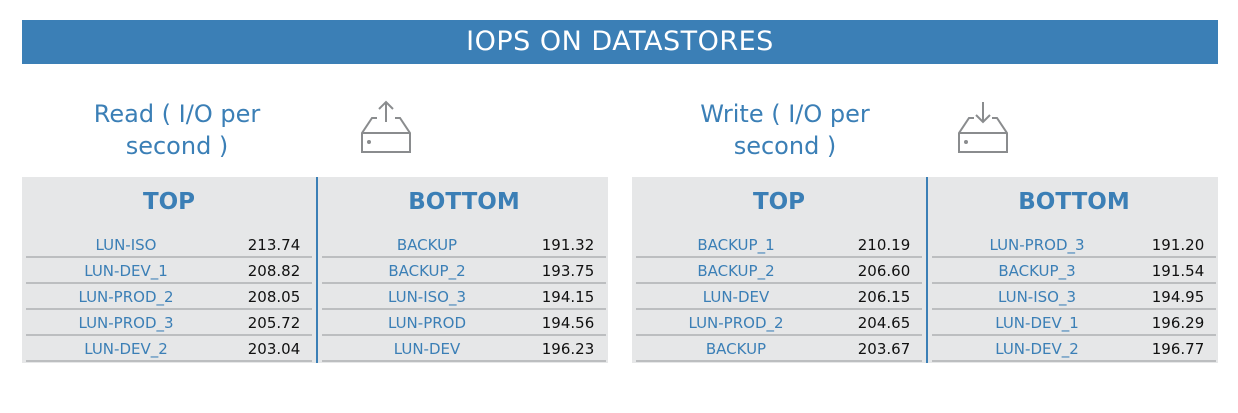 The width and height of the screenshot is (1238, 413). I want to click on iops-value: 194.56, so click(568, 323).